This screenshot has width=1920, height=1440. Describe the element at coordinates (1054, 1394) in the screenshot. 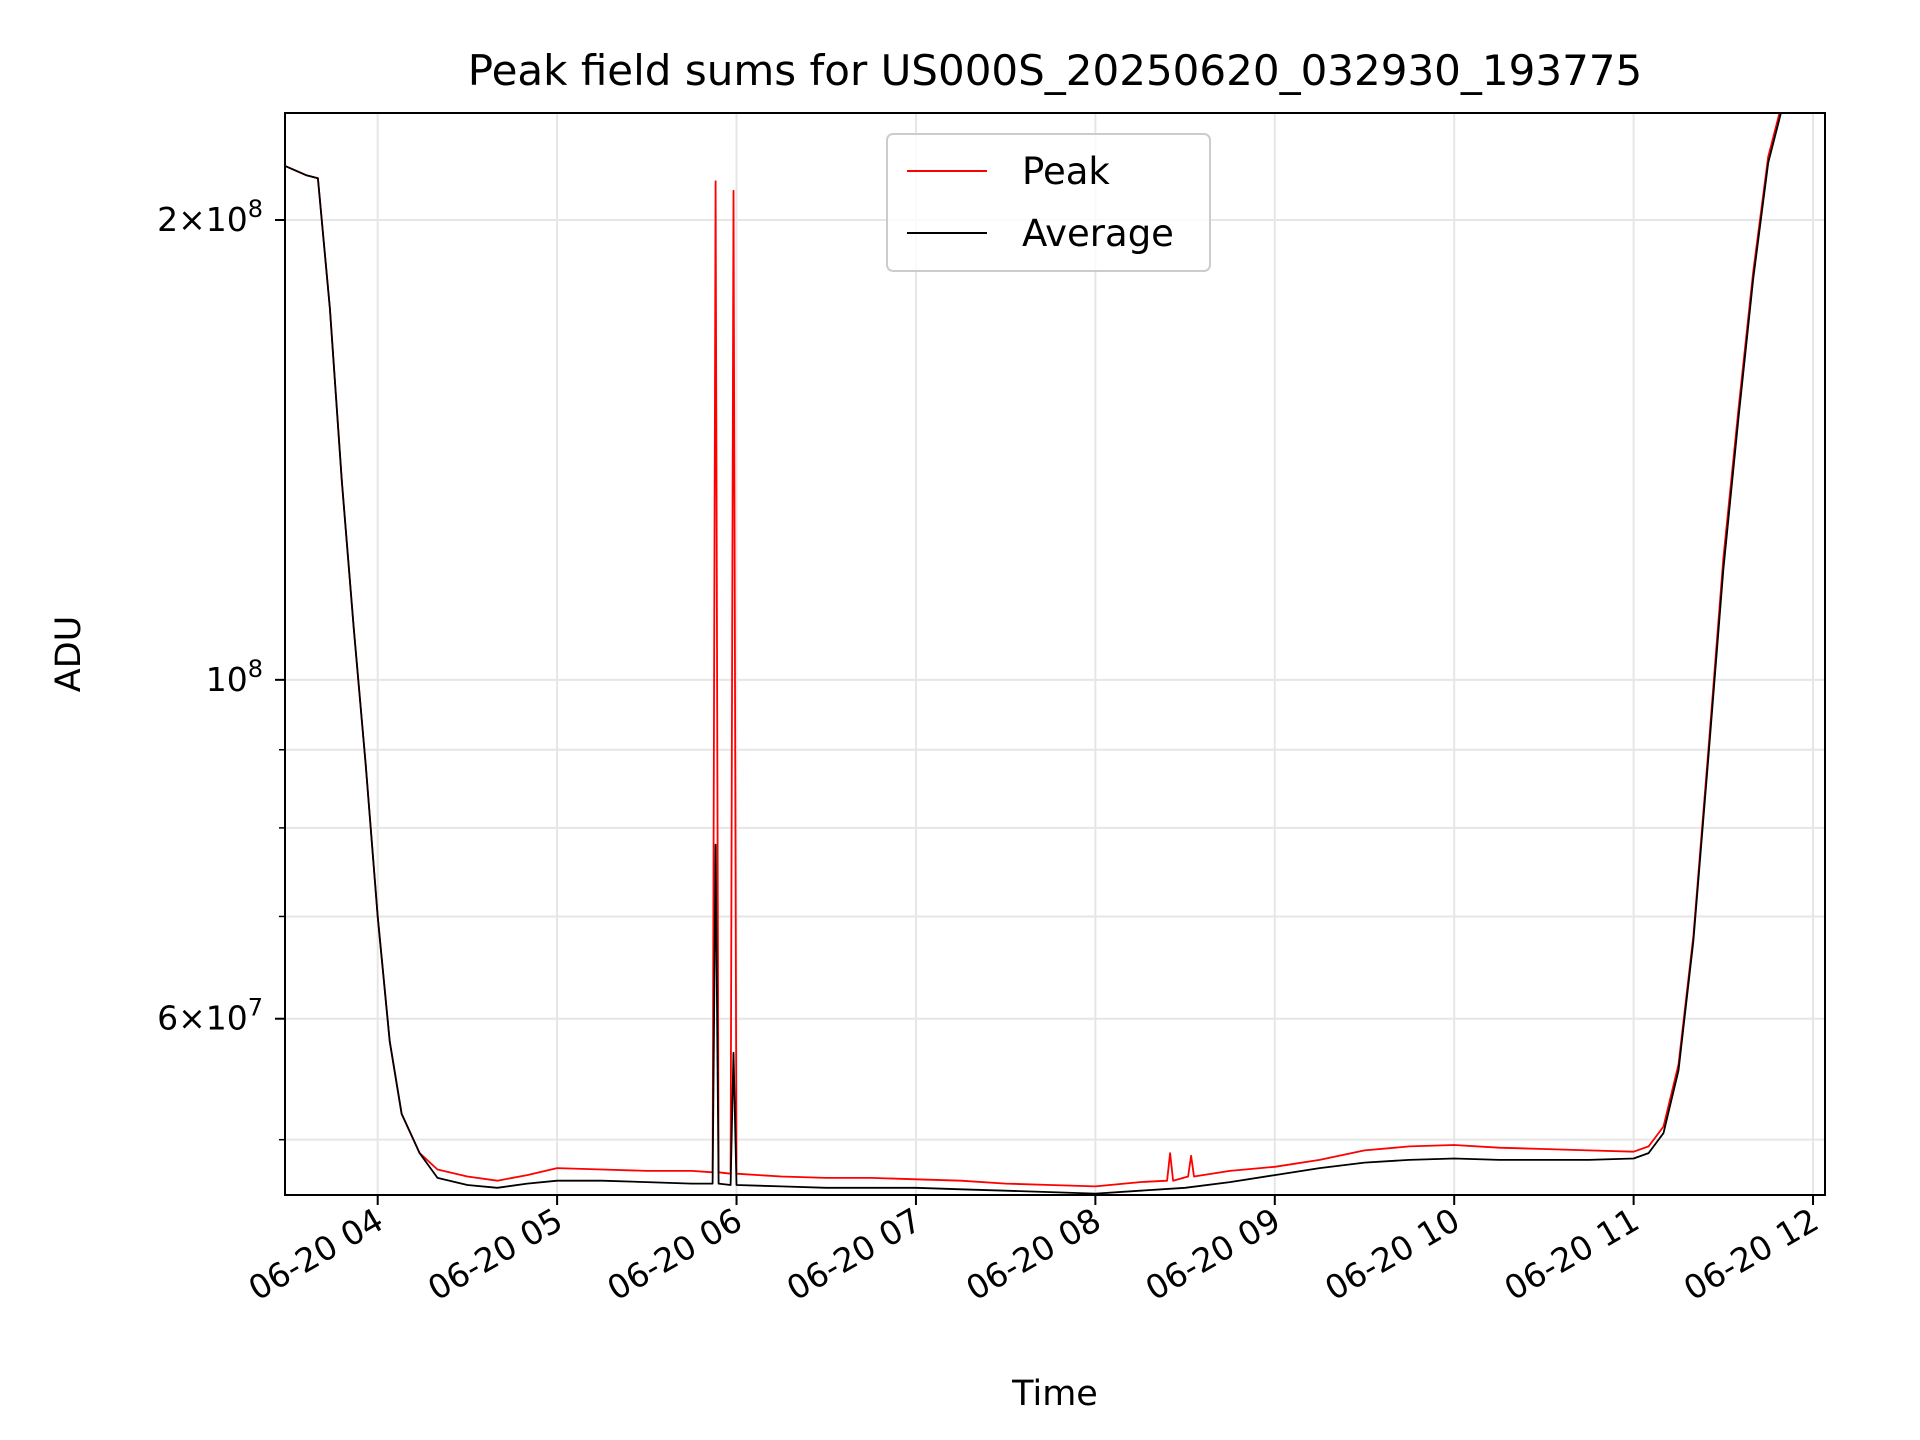

I see `x-axis-title: Time` at that location.